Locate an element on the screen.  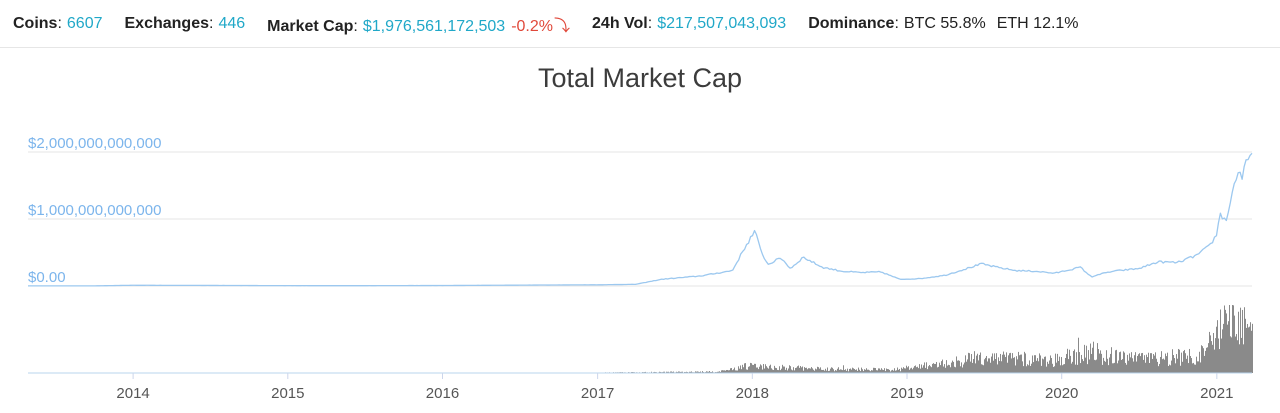
x-tick-label: 2017 is located at coordinates (597, 393).